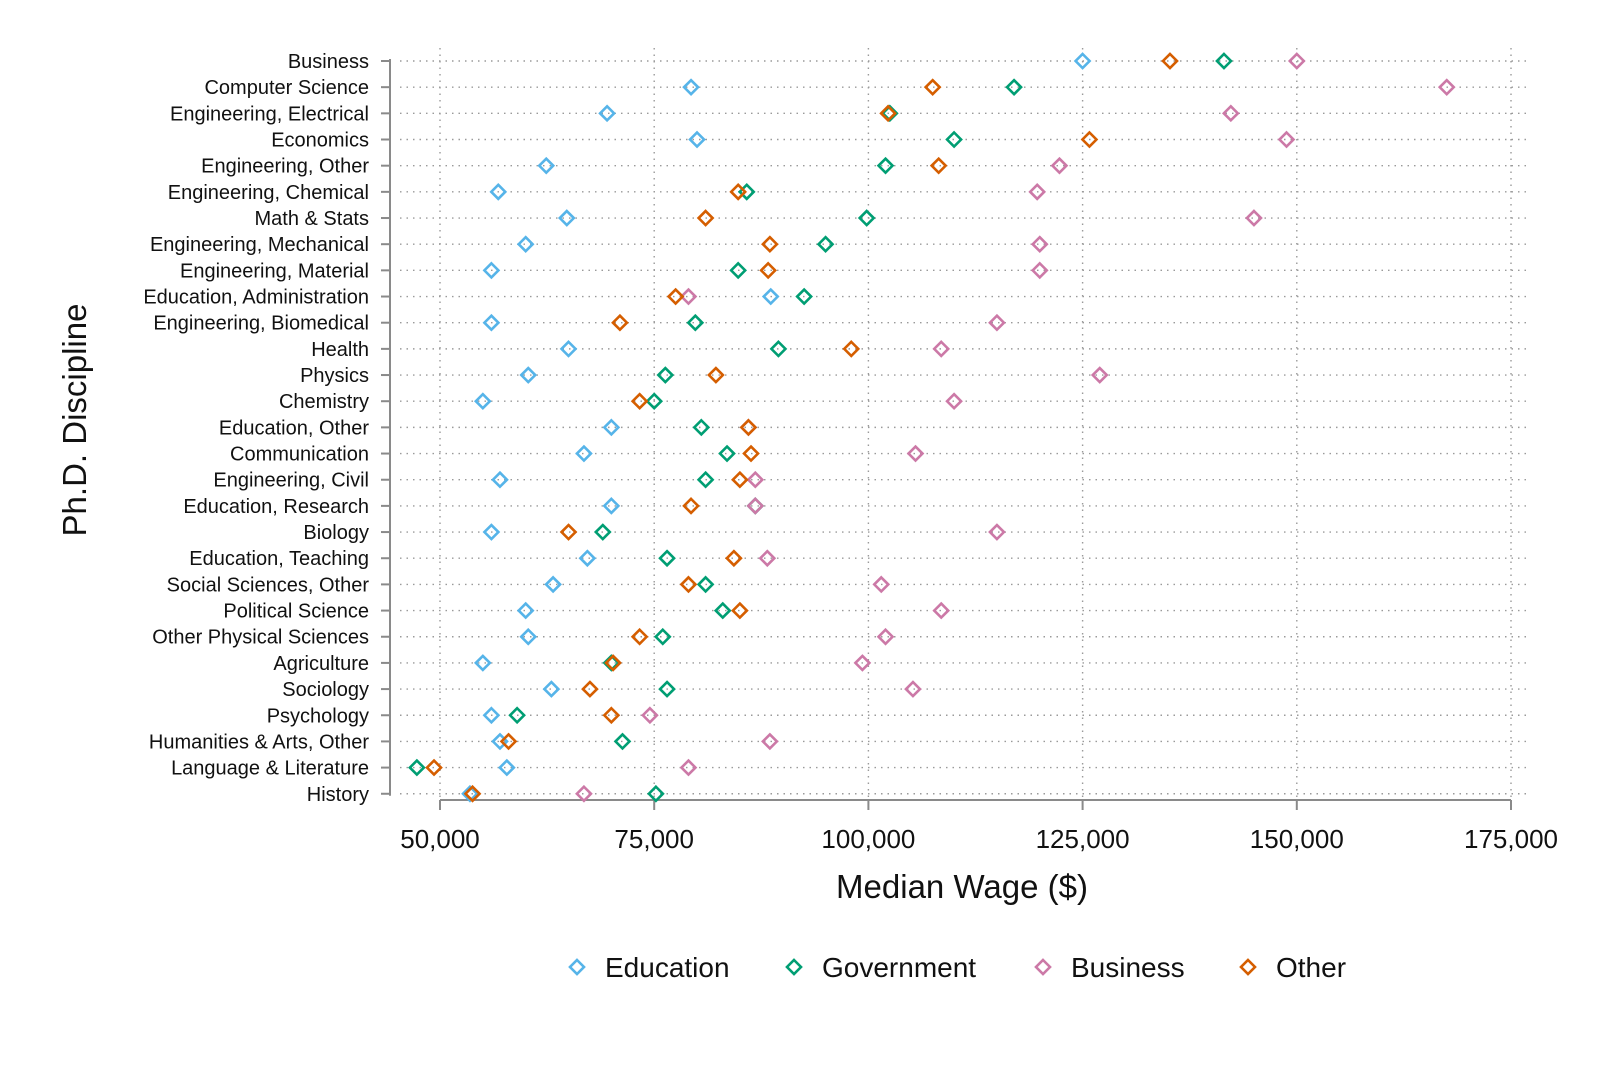  Describe the element at coordinates (336, 533) in the screenshot. I see `category-label: Biology` at that location.